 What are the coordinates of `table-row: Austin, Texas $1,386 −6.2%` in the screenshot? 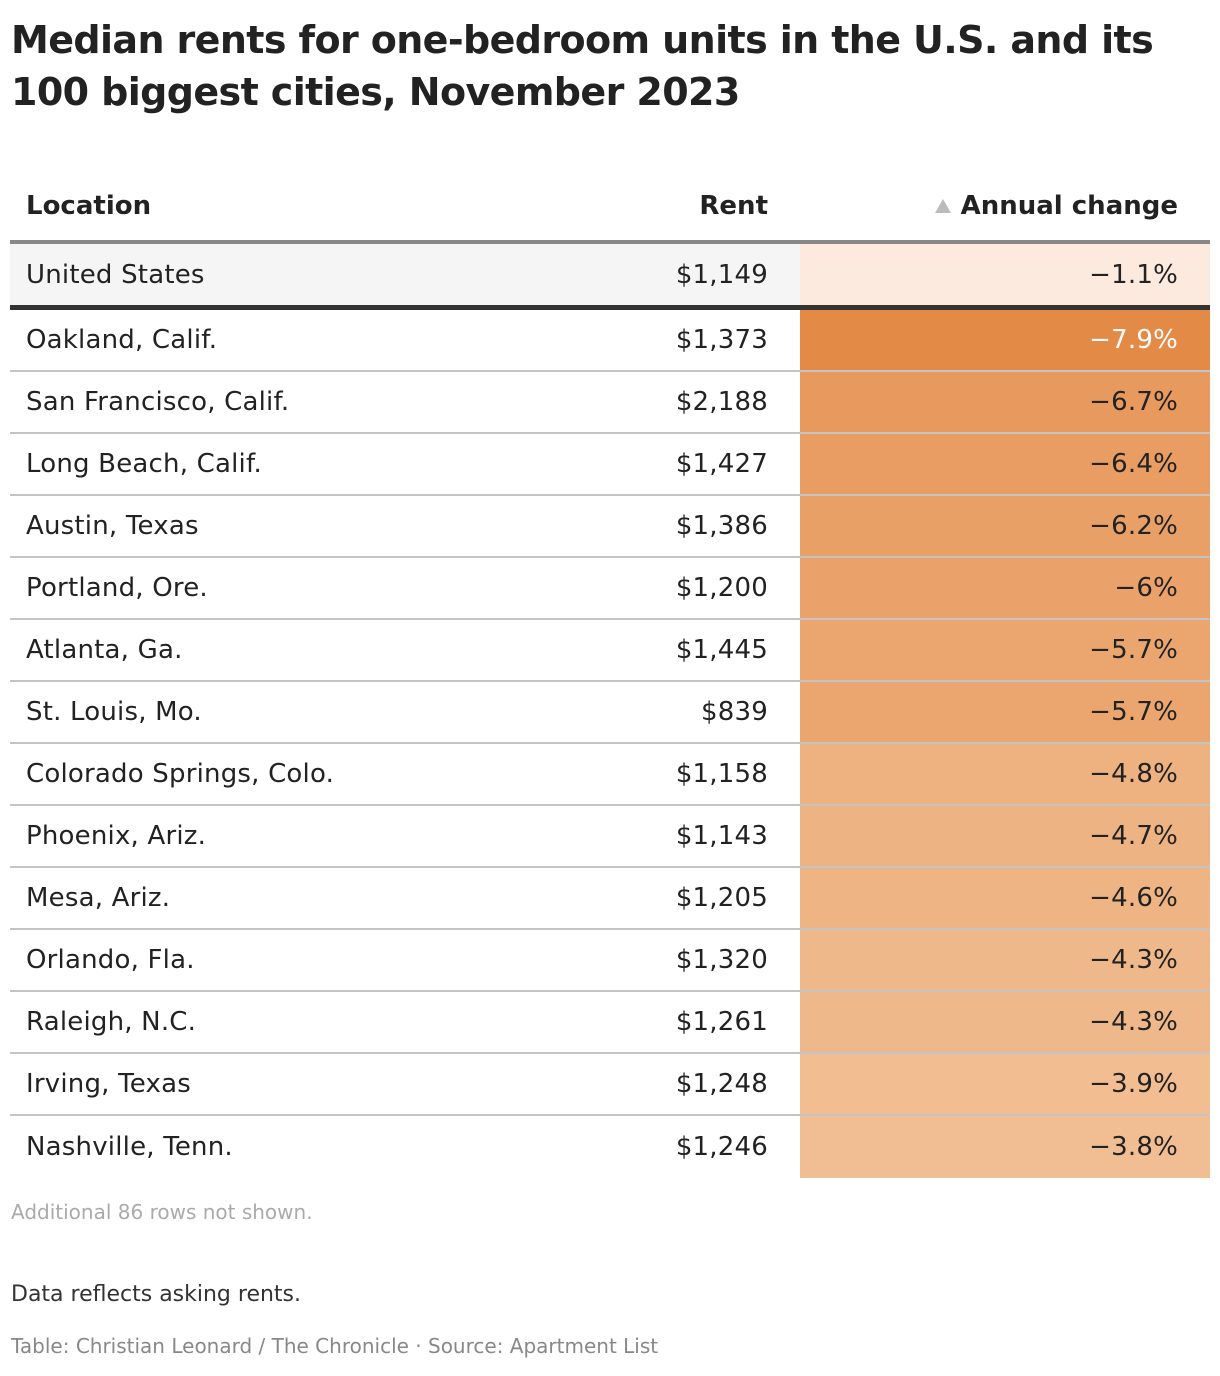 It's located at (610, 527).